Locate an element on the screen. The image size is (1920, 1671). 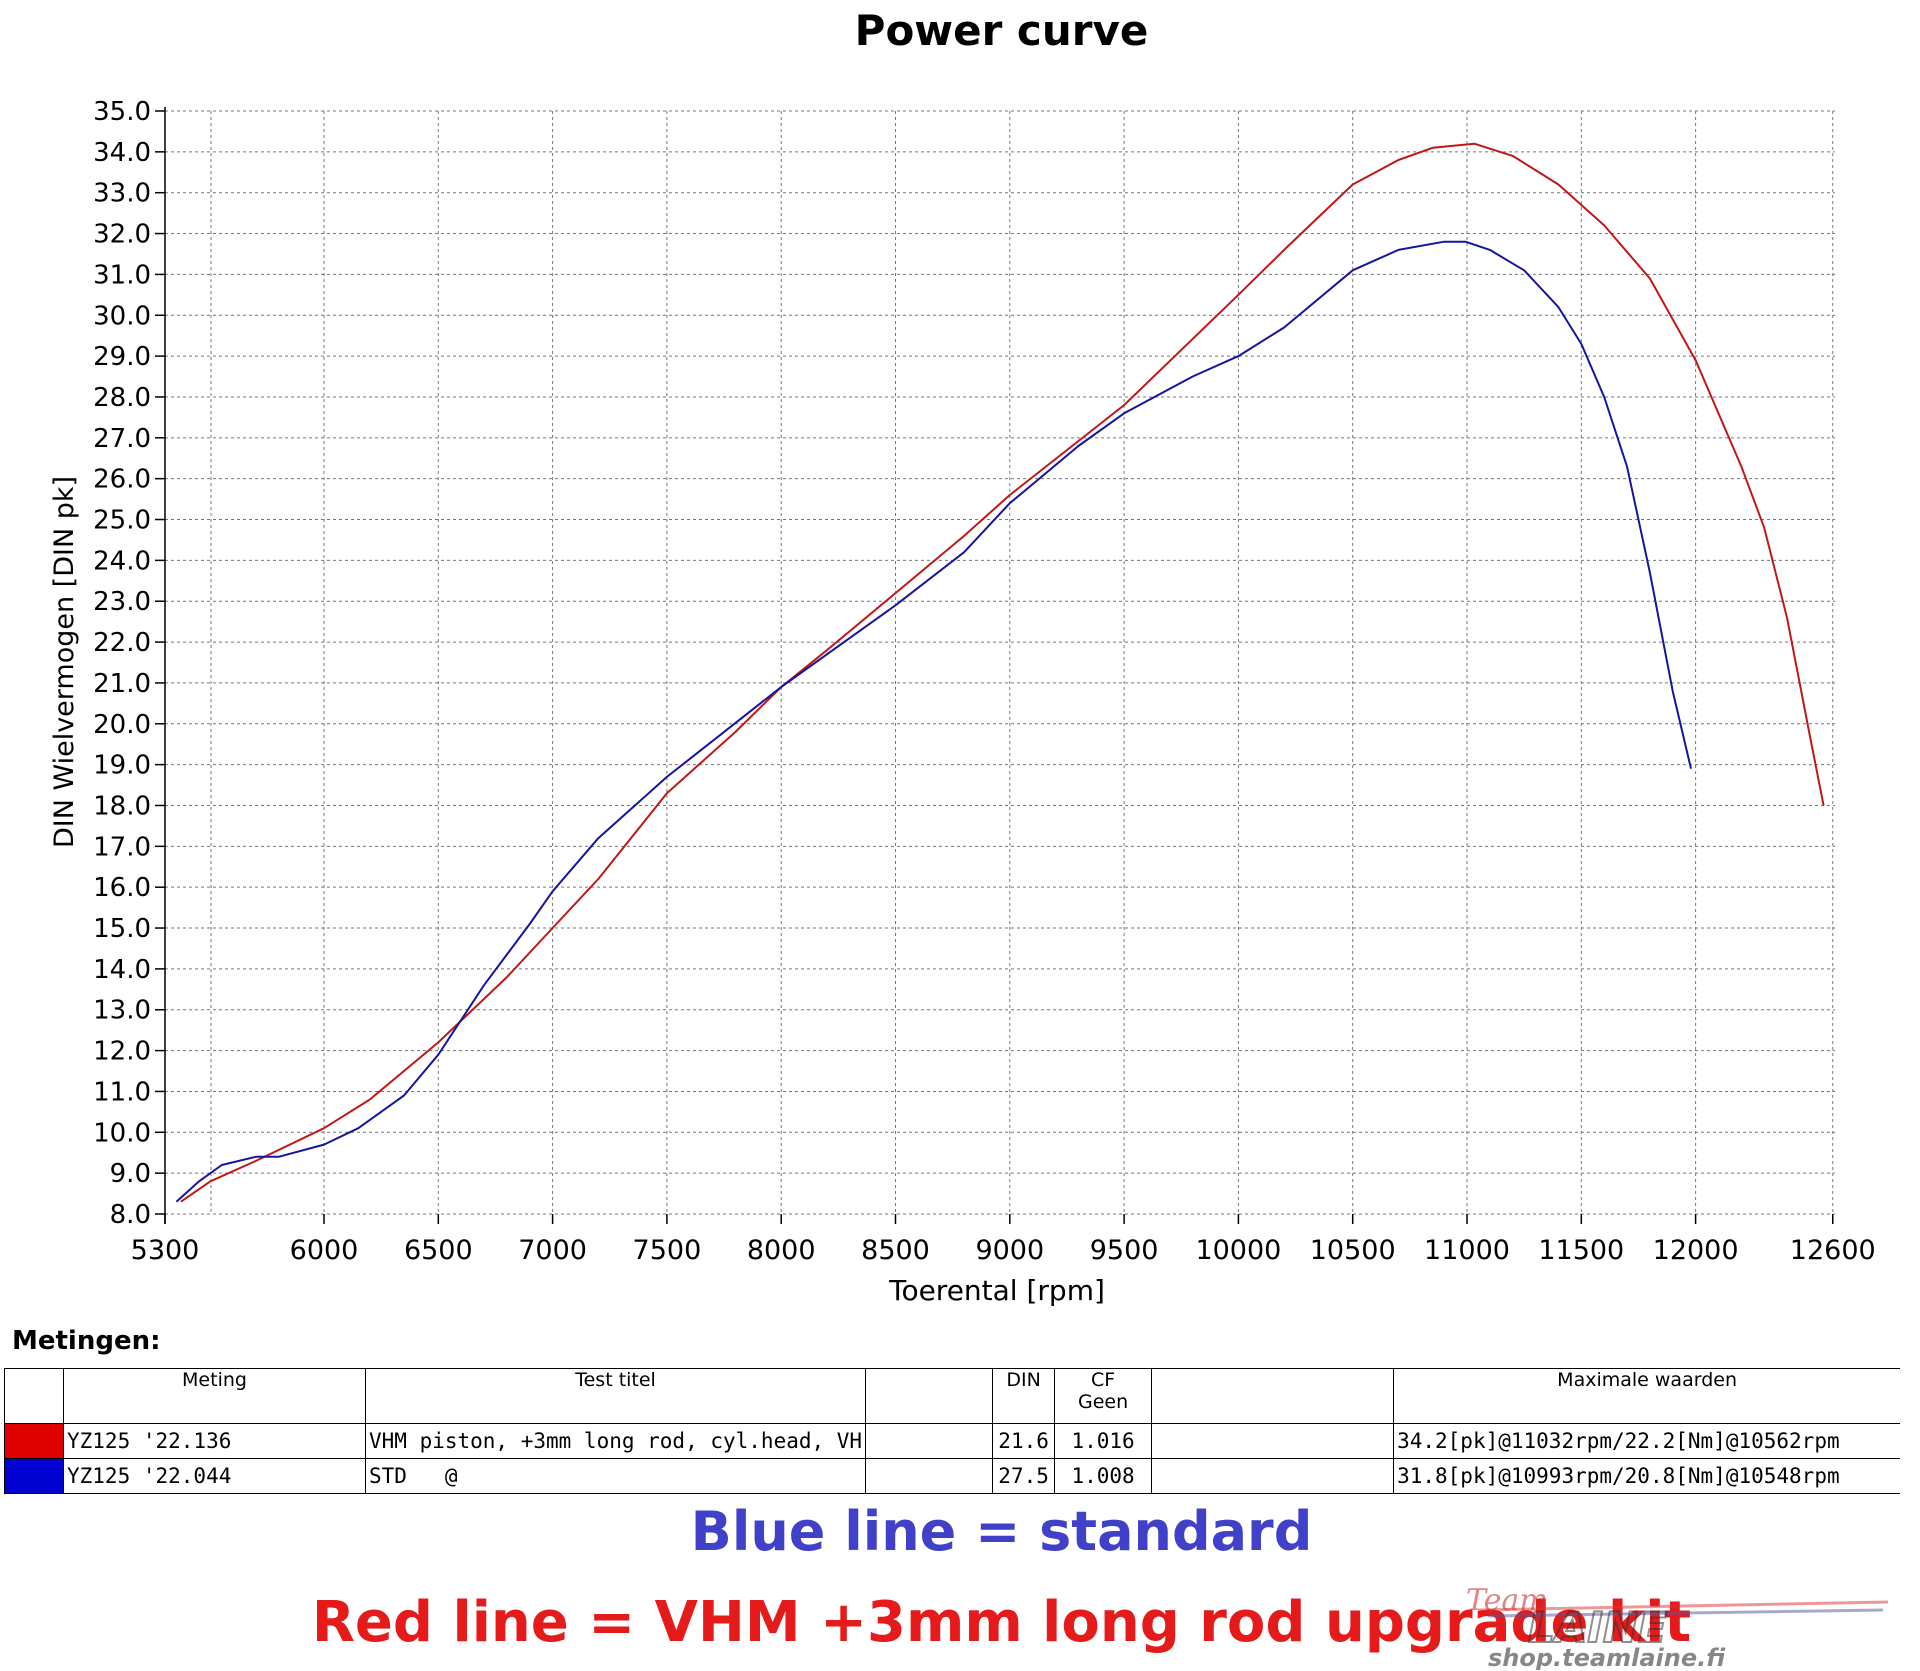
y-tick-label: 26.0 is located at coordinates (122, 480).